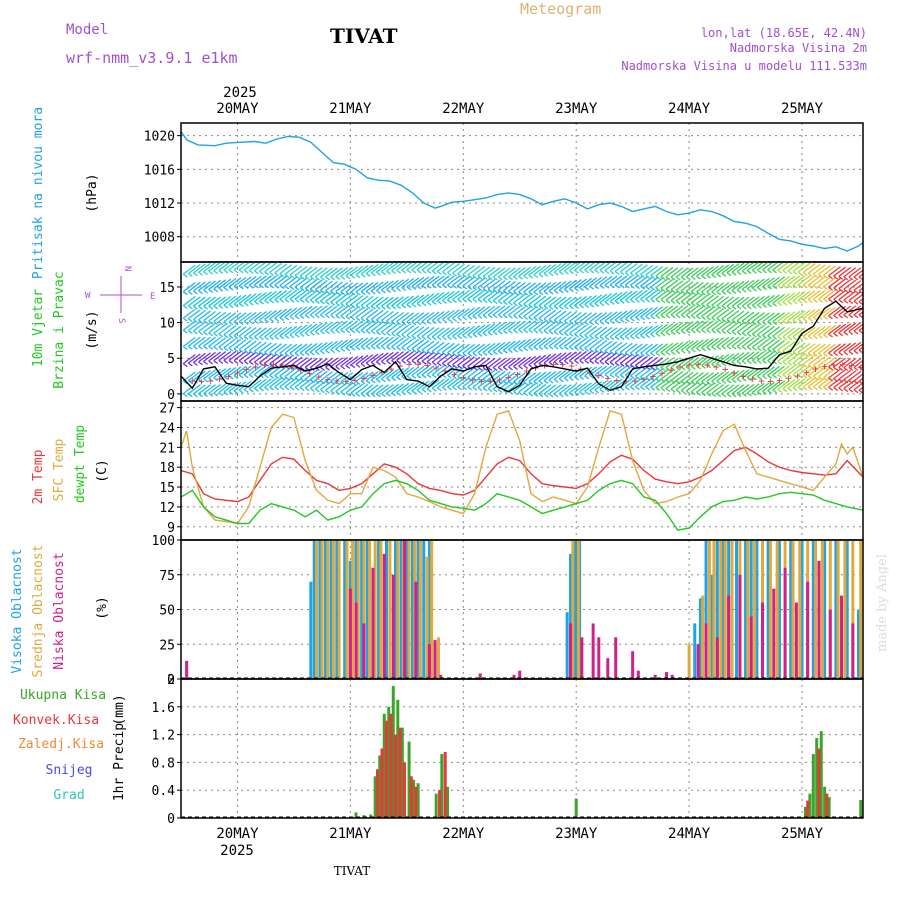 The height and width of the screenshot is (900, 900). What do you see at coordinates (825, 609) in the screenshot?
I see `visoka-oblacnost-bar` at bounding box center [825, 609].